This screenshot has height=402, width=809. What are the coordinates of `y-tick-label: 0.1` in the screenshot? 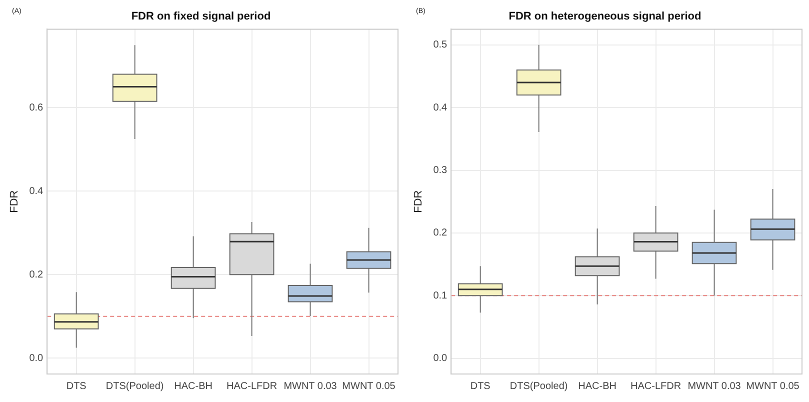 It's located at (440, 296).